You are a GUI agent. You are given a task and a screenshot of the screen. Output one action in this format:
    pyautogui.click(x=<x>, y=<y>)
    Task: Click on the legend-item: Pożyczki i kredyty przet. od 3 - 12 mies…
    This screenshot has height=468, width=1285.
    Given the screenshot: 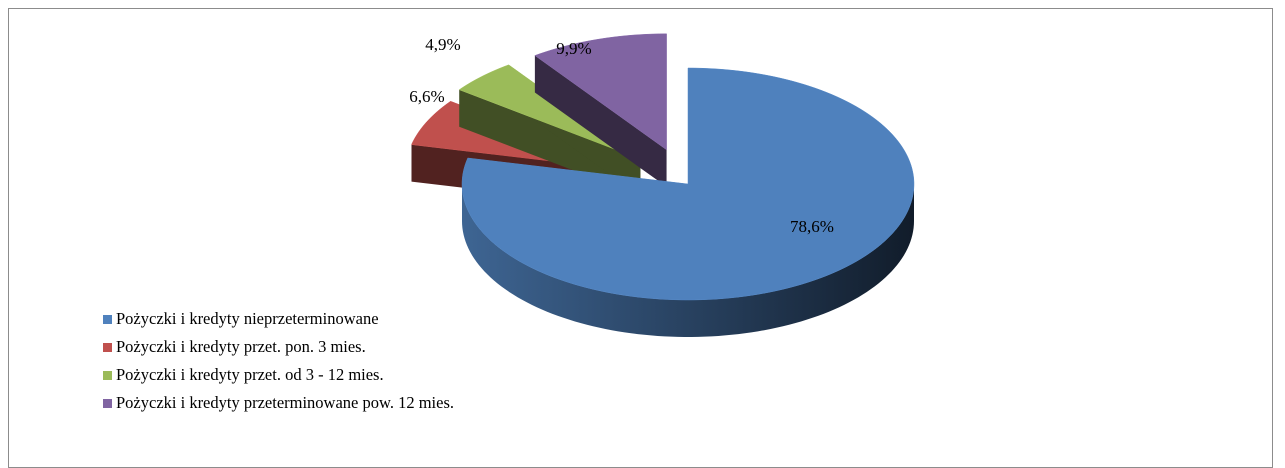 What is the action you would take?
    pyautogui.click(x=278, y=375)
    